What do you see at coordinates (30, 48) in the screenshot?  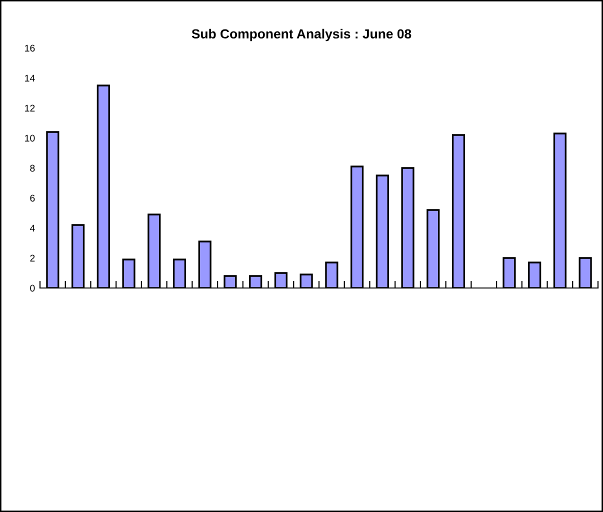 I see `y-tick-label: 16` at bounding box center [30, 48].